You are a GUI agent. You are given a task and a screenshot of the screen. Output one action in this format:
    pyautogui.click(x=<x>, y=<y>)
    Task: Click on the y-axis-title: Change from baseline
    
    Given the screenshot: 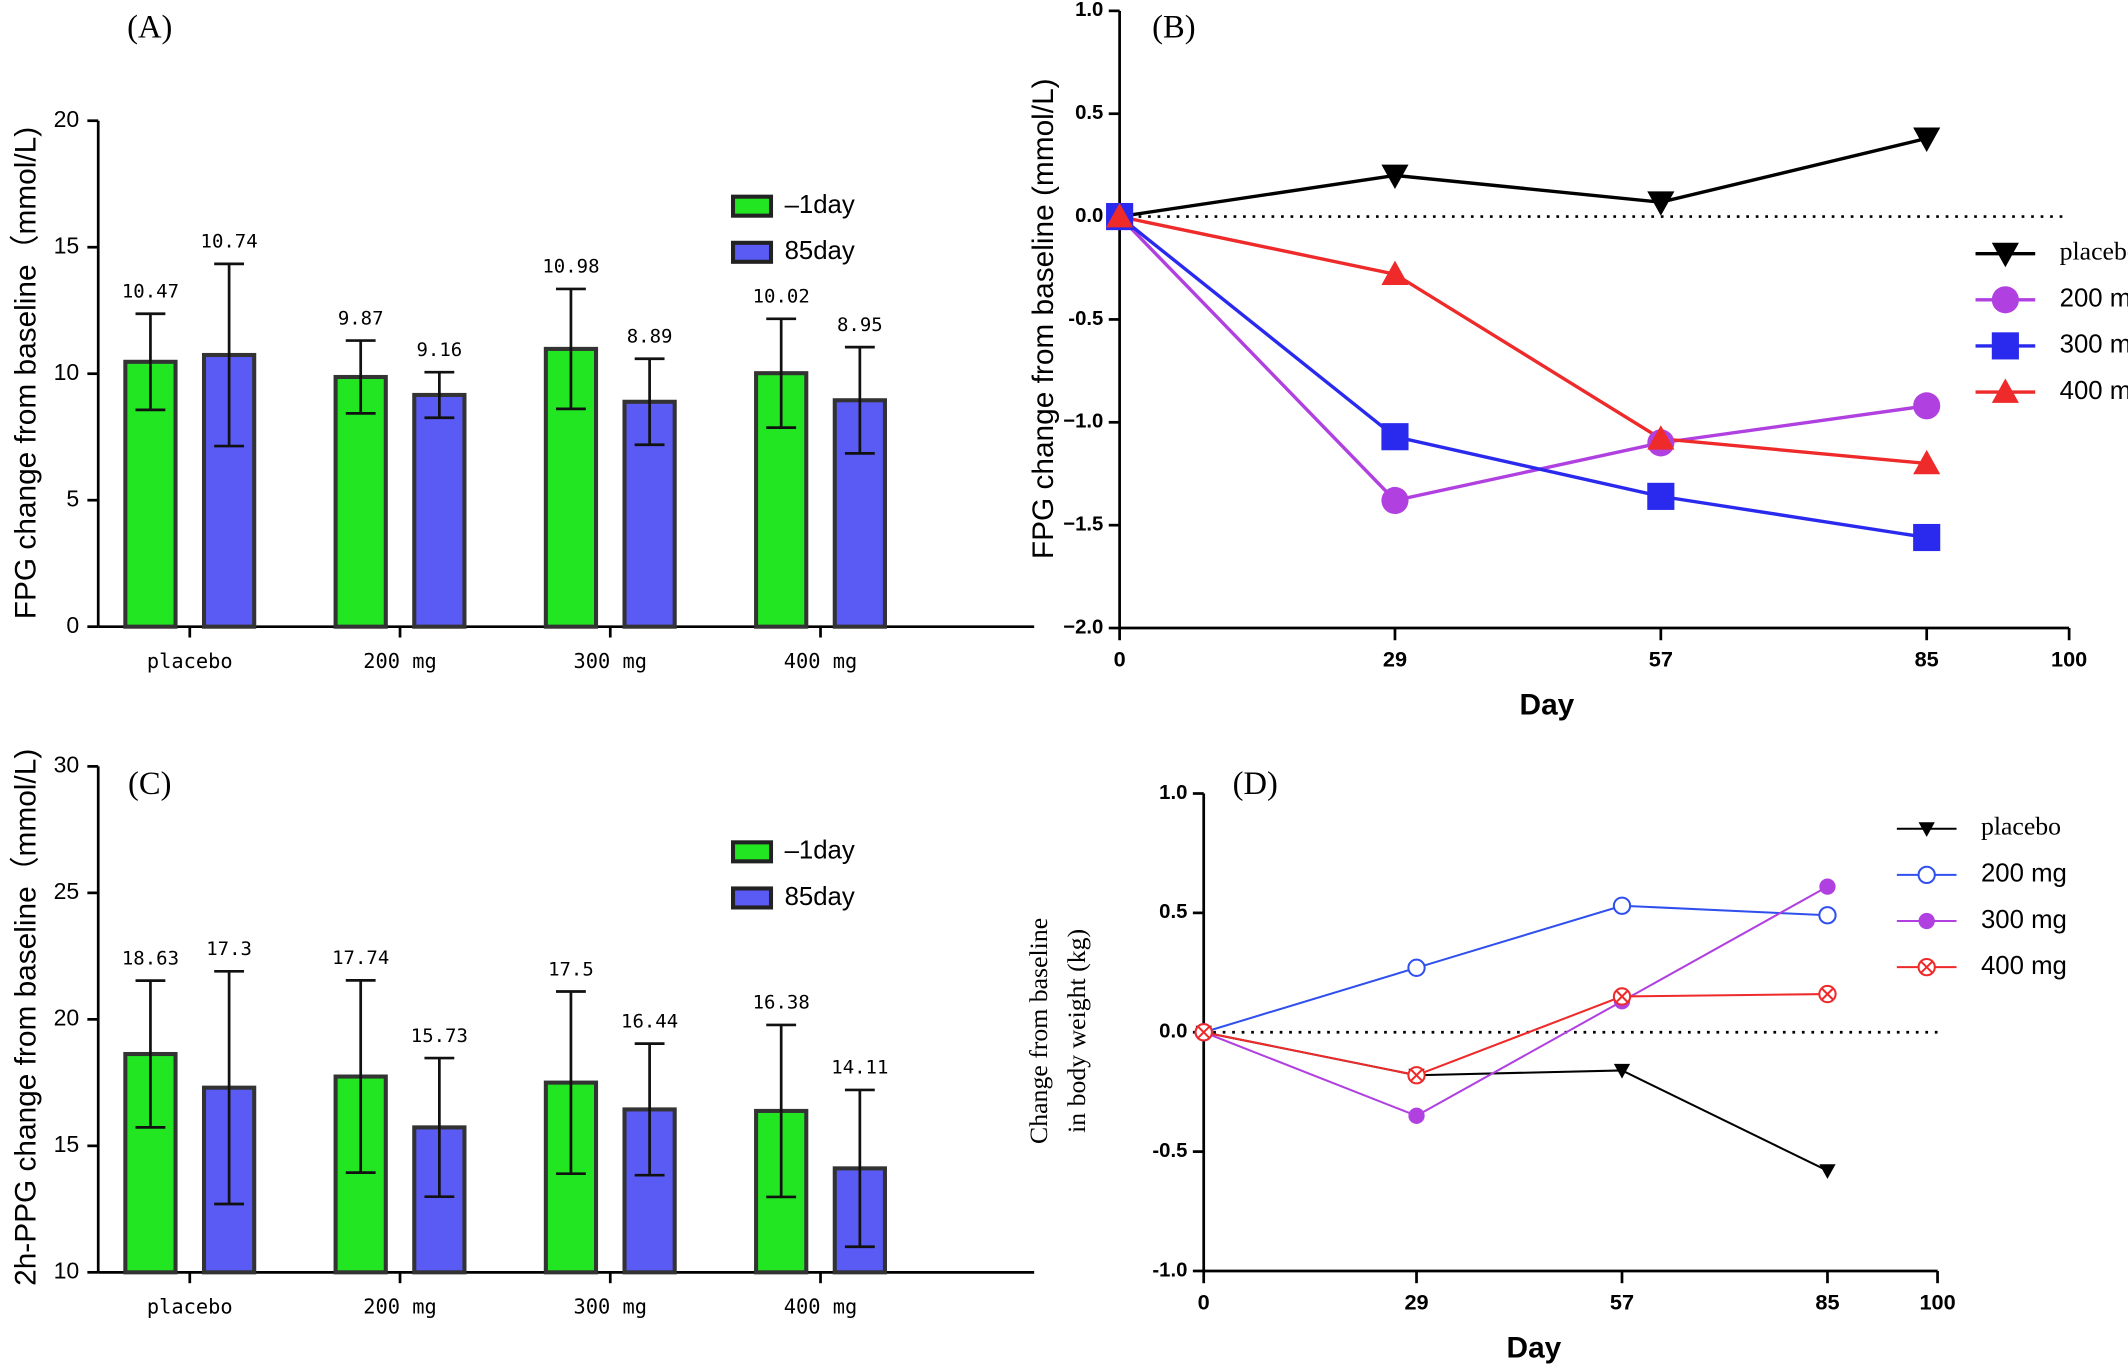 What is the action you would take?
    pyautogui.click(x=1038, y=1031)
    